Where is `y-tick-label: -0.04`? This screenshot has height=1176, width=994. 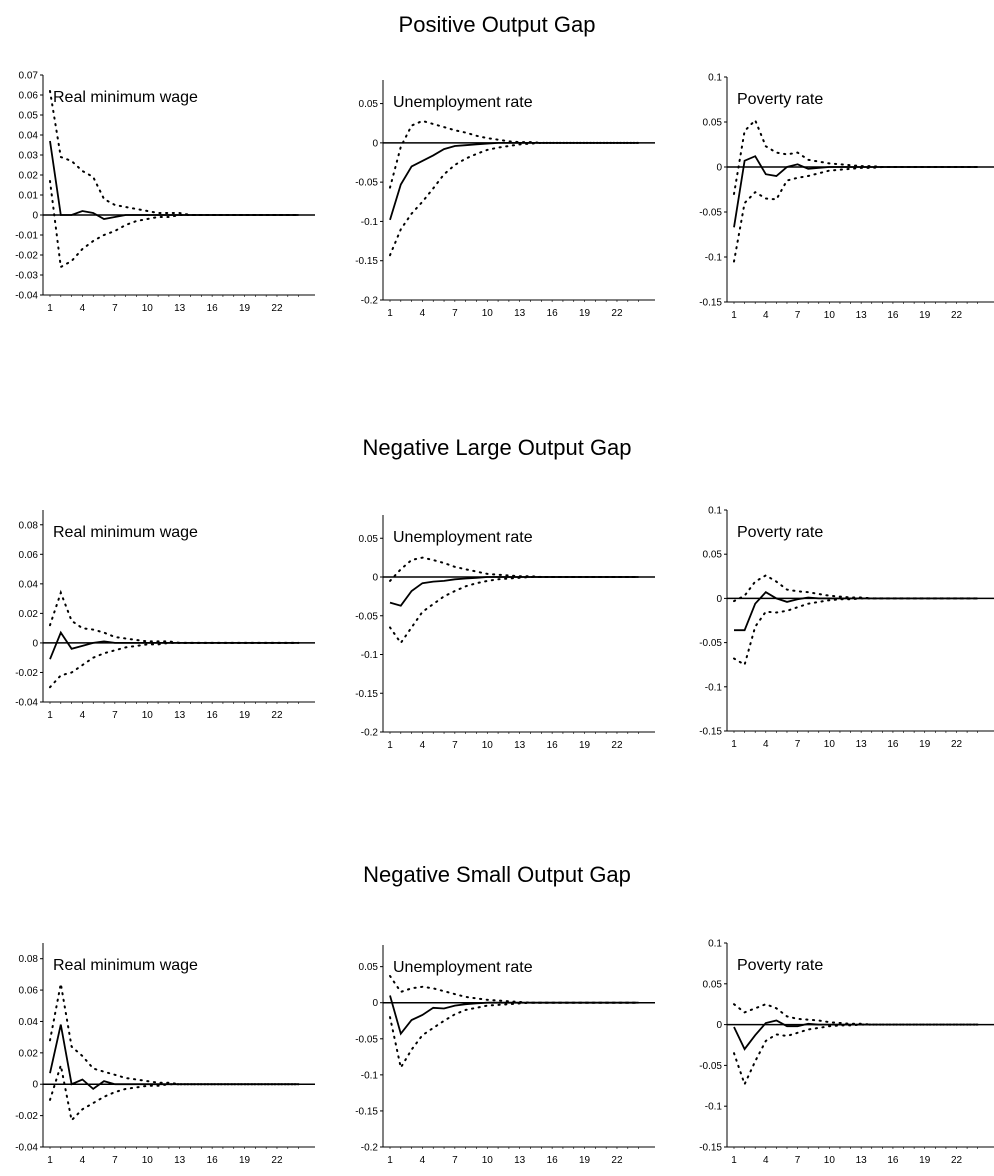
y-tick-label: -0.04 is located at coordinates (26, 296).